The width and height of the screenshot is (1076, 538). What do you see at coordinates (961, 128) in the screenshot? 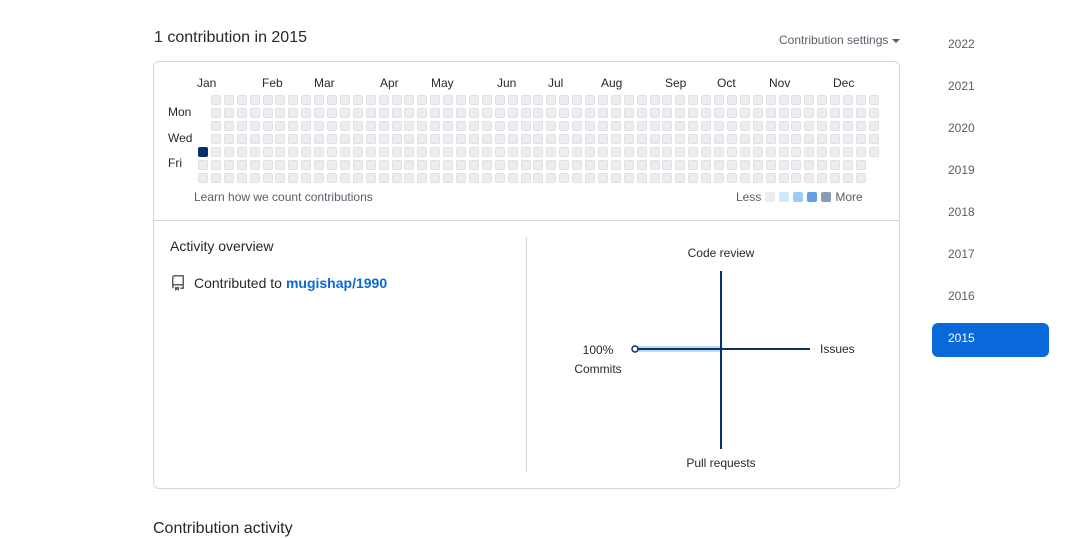
I see `year-link-2020: 2020` at bounding box center [961, 128].